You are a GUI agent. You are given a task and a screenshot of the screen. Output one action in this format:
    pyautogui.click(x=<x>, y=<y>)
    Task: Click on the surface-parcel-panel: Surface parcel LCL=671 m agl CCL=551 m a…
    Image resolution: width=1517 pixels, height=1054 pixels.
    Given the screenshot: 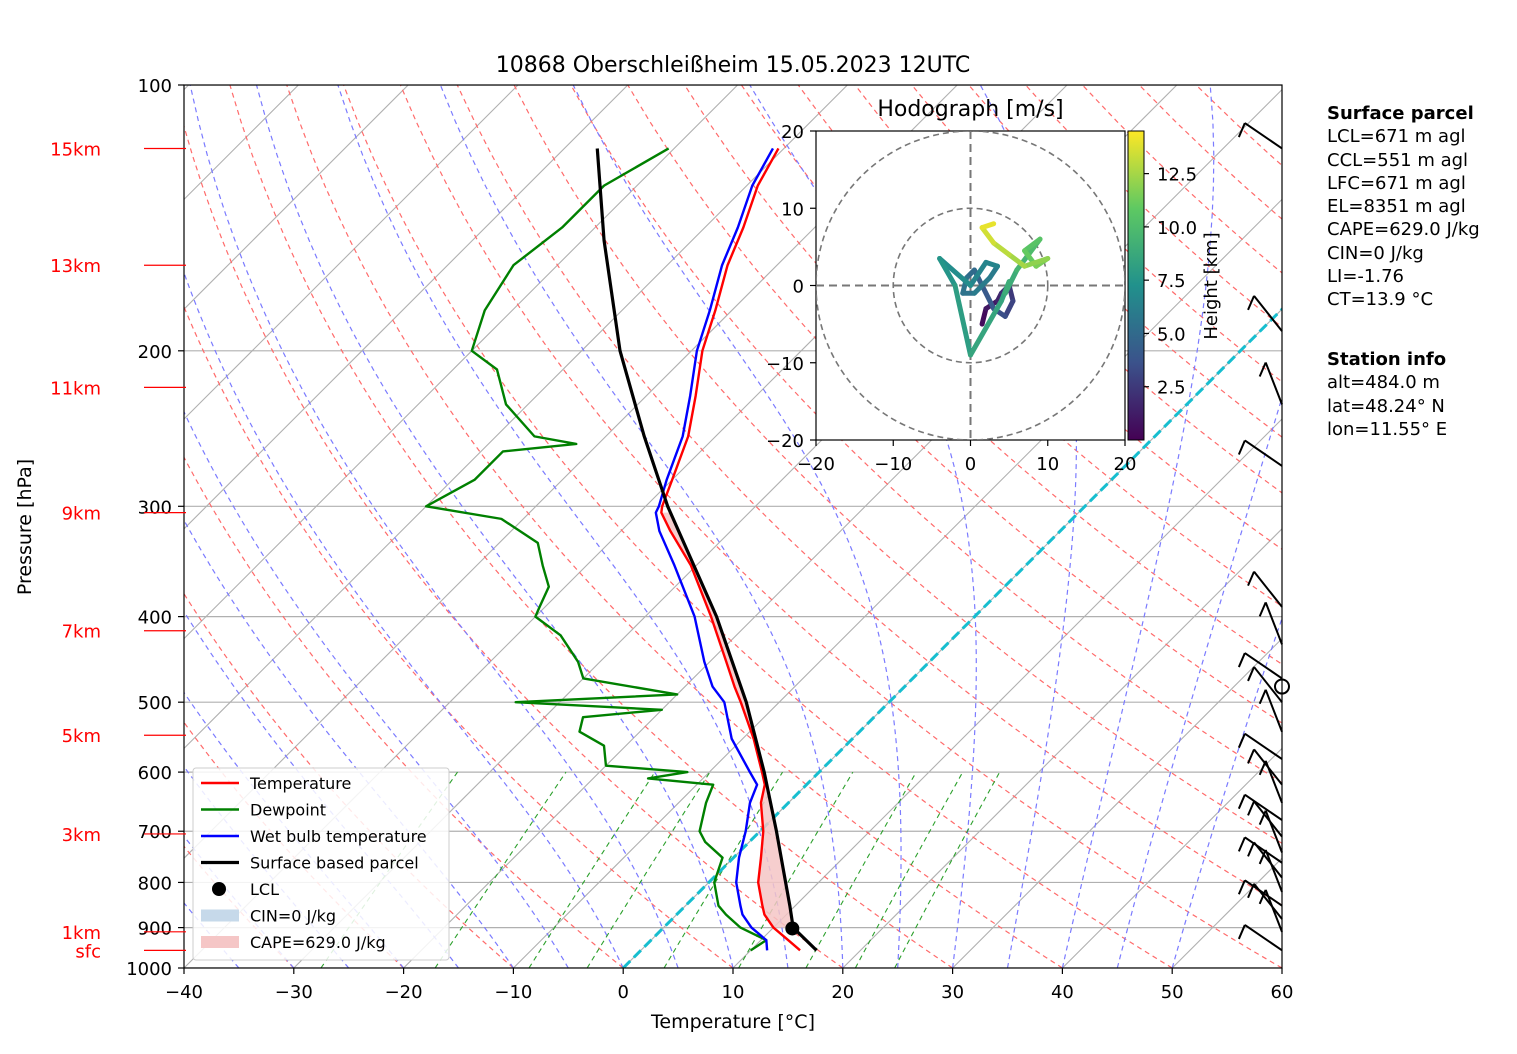 What is the action you would take?
    pyautogui.click(x=1403, y=207)
    